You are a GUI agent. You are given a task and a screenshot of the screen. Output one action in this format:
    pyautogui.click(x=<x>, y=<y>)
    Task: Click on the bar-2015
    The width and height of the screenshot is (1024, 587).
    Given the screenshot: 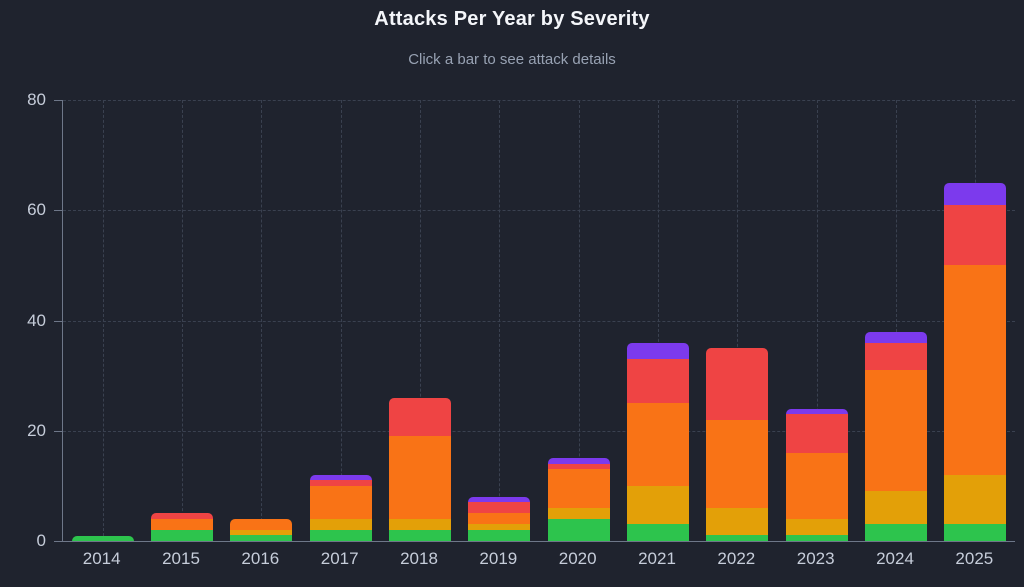 What is the action you would take?
    pyautogui.click(x=182, y=527)
    